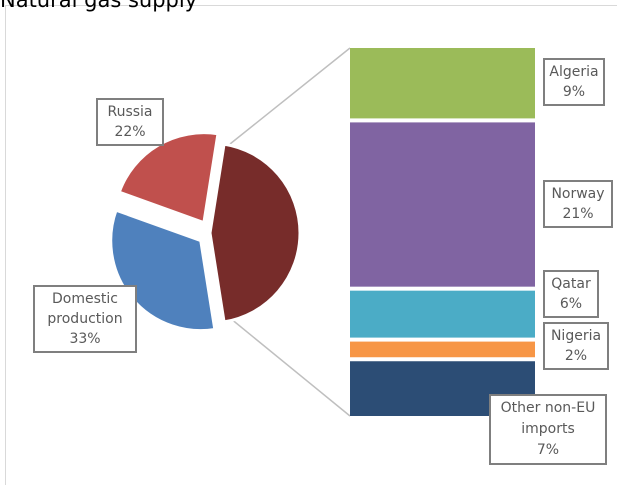 The height and width of the screenshot is (485, 617). Describe the element at coordinates (85, 339) in the screenshot. I see `label-domestic-value: 33%` at that location.